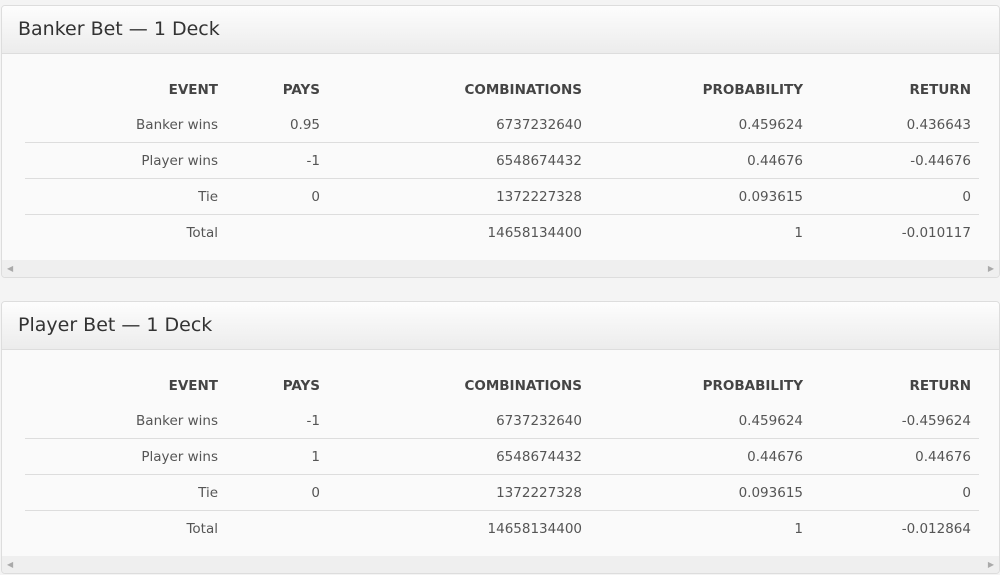  I want to click on table-row: Player wins -1 6548674432 0.44676 -0.44676, so click(502, 161).